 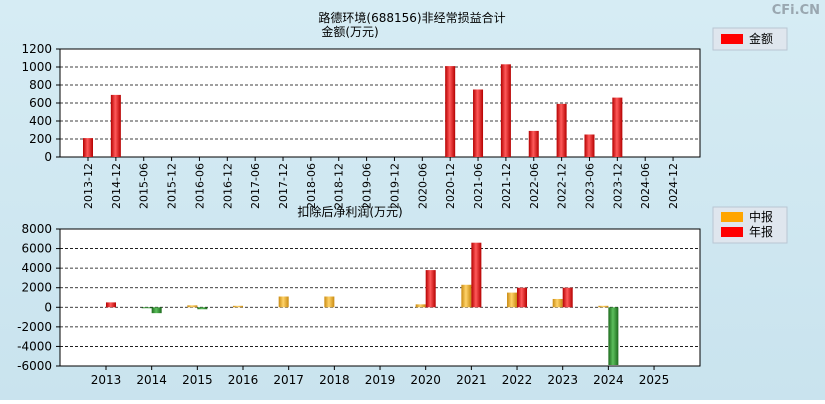 I want to click on chart2-xtick-label: 2018, so click(x=334, y=380).